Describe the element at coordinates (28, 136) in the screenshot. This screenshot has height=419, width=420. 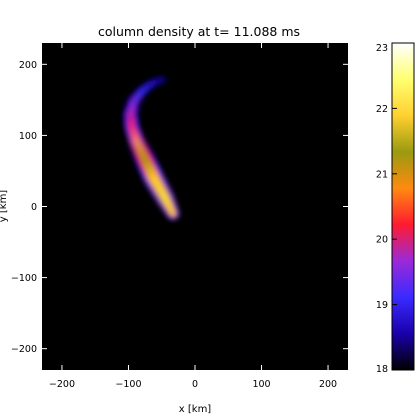
I see `y-tick-label: 100` at that location.